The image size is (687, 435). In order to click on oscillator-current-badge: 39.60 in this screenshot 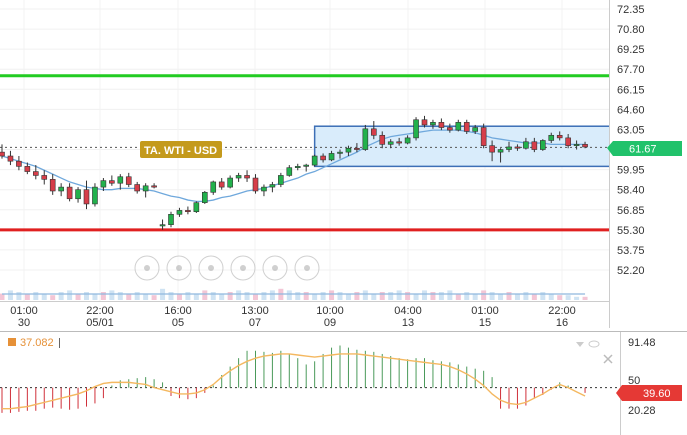, I will do `click(649, 393)`.